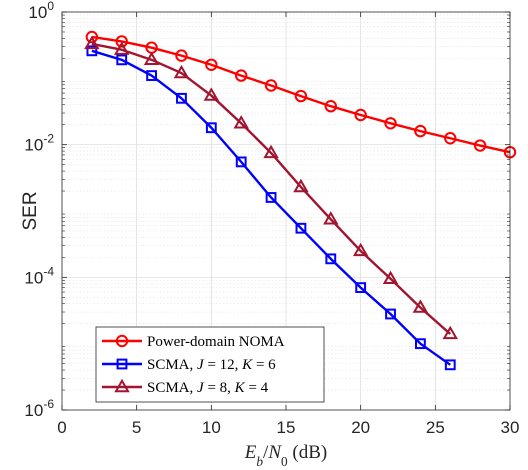 This screenshot has height=470, width=528. Describe the element at coordinates (61, 427) in the screenshot. I see `x-tick-label: 0` at that location.